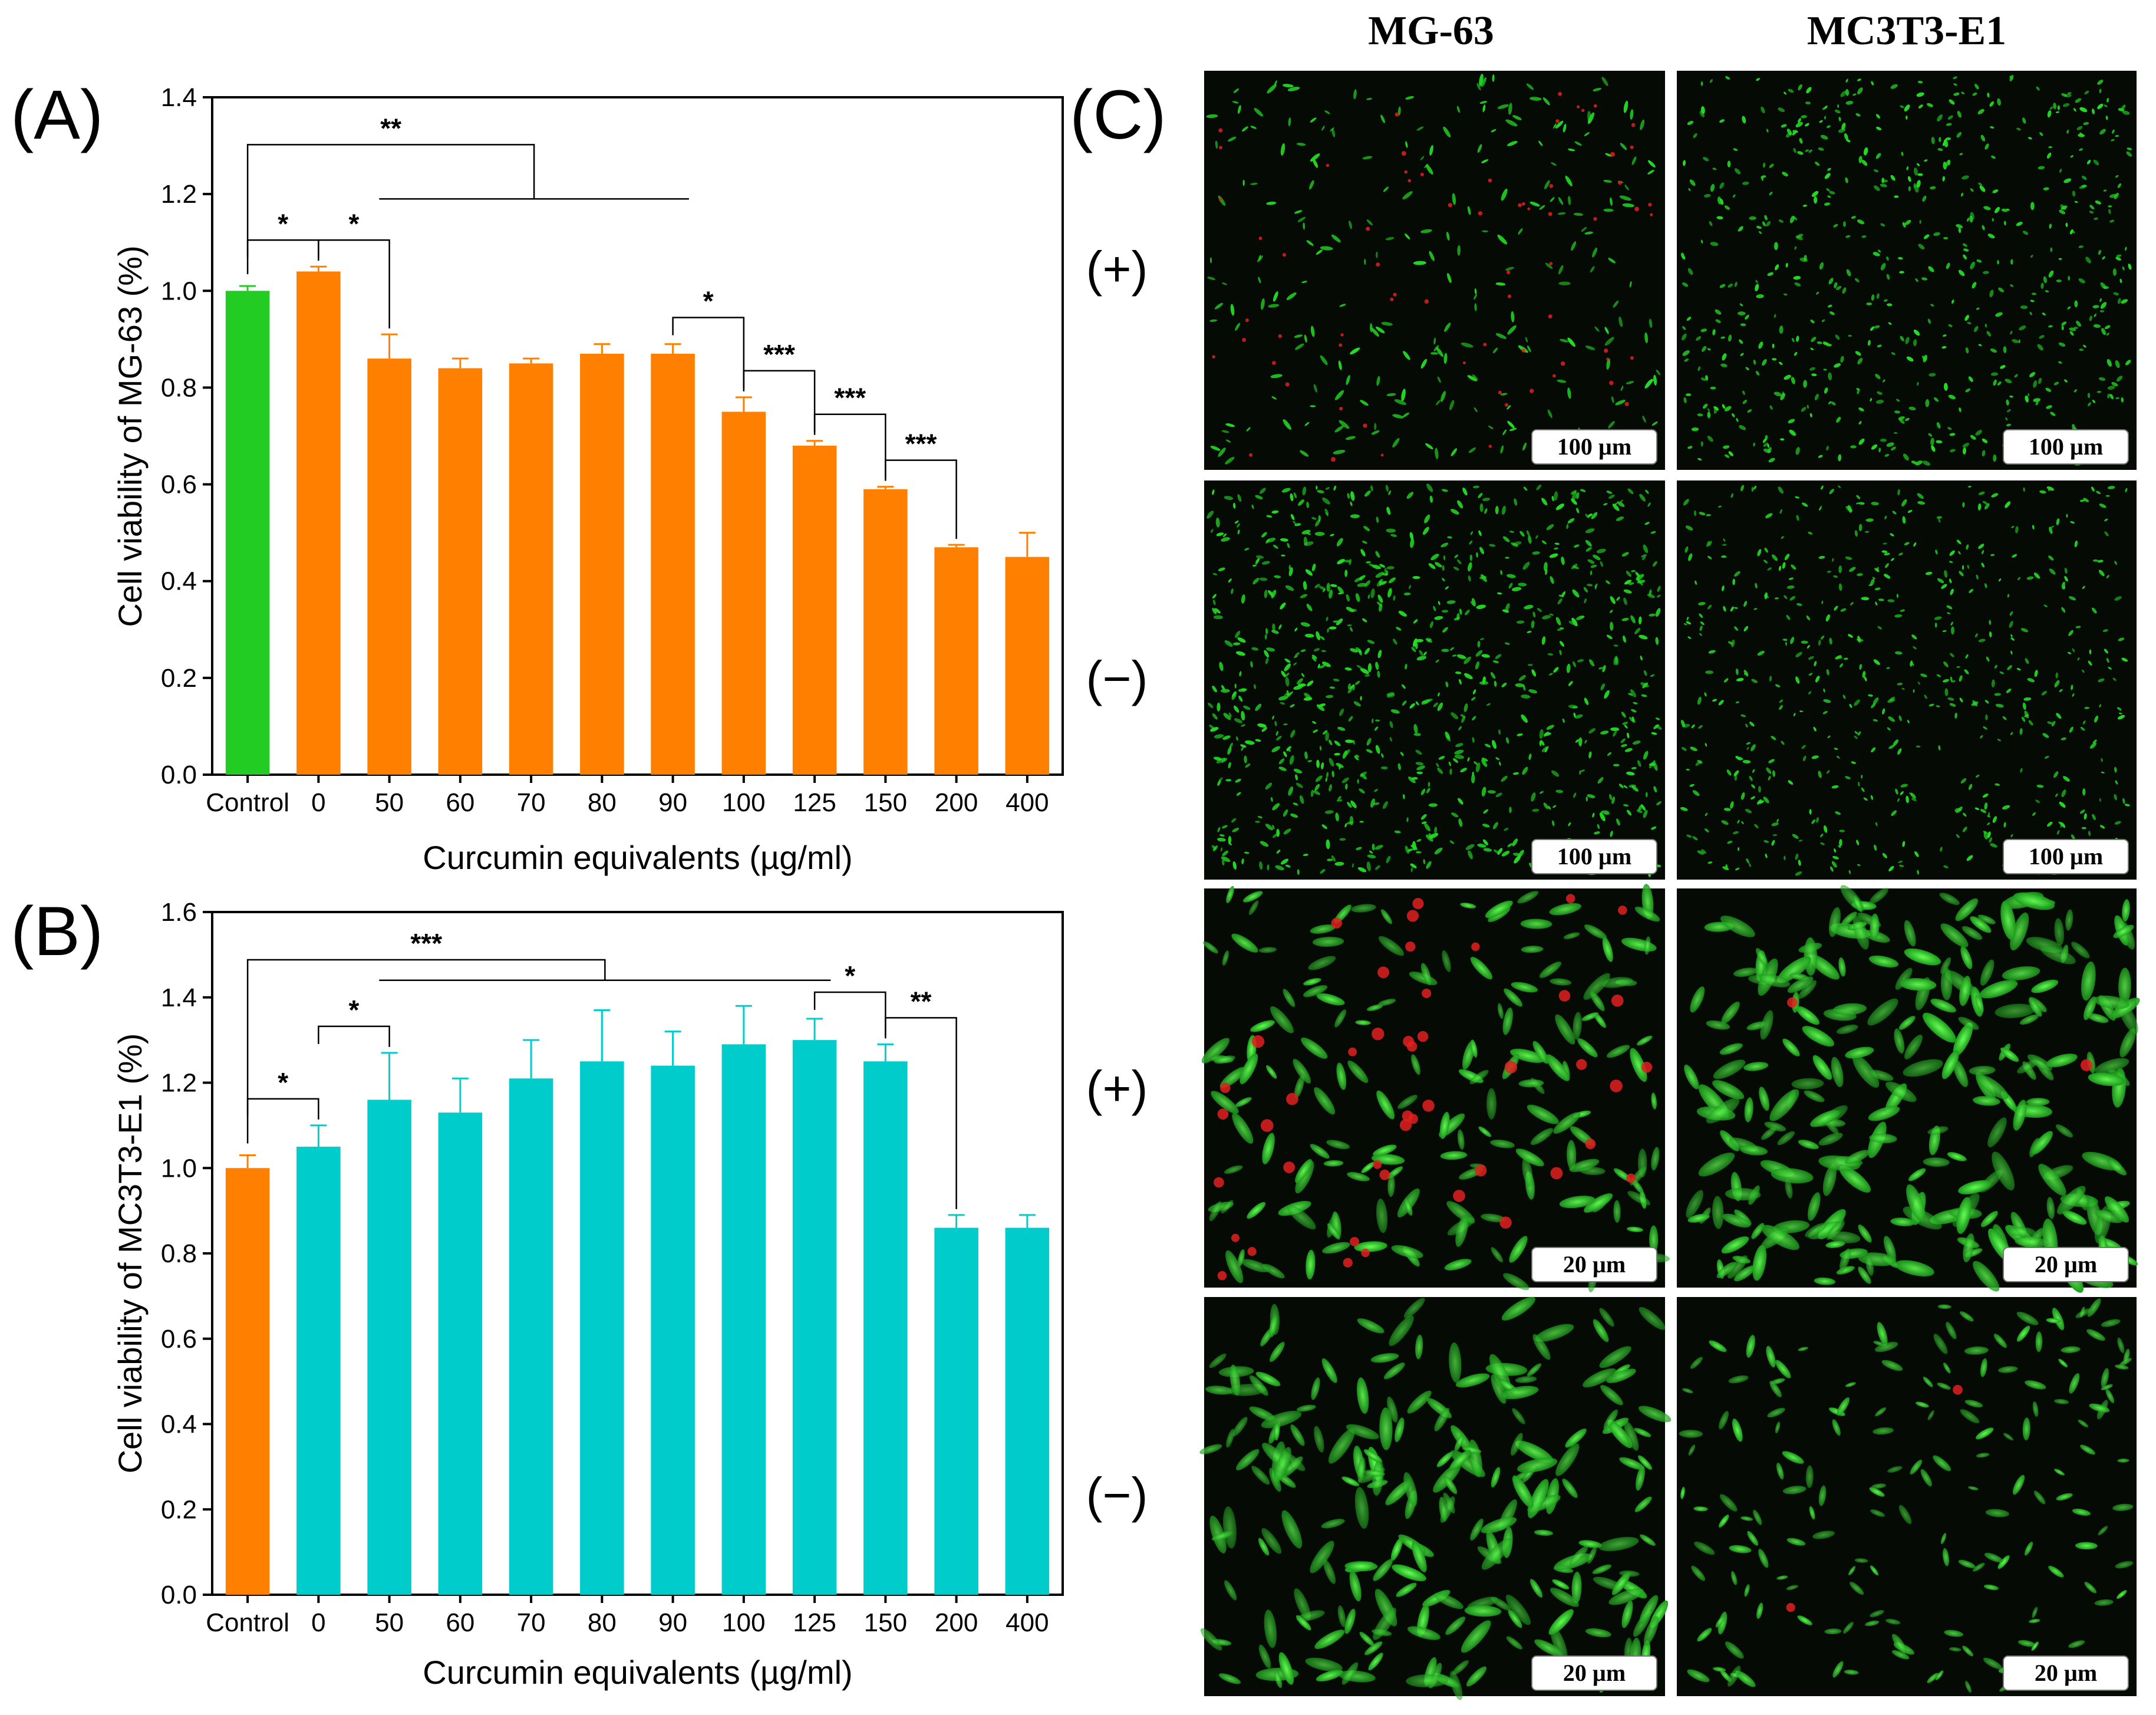 The image size is (2156, 1715). Describe the element at coordinates (1594, 446) in the screenshot. I see `scale-bar-label: 100 µm` at that location.